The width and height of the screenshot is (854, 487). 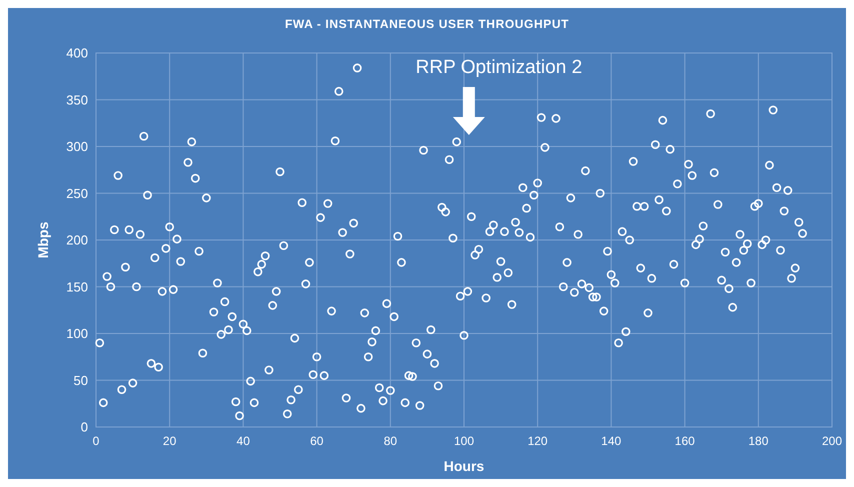 What do you see at coordinates (427, 24) in the screenshot?
I see `chart-title: FWA - INSTANTANEOUS USER THROUGHPUT` at bounding box center [427, 24].